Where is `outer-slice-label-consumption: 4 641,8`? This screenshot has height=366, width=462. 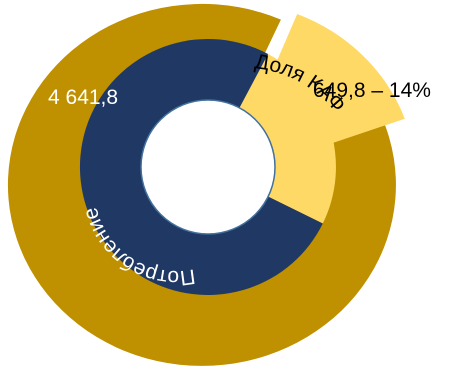
outer-slice-label-consumption: 4 641,8 is located at coordinates (83, 97).